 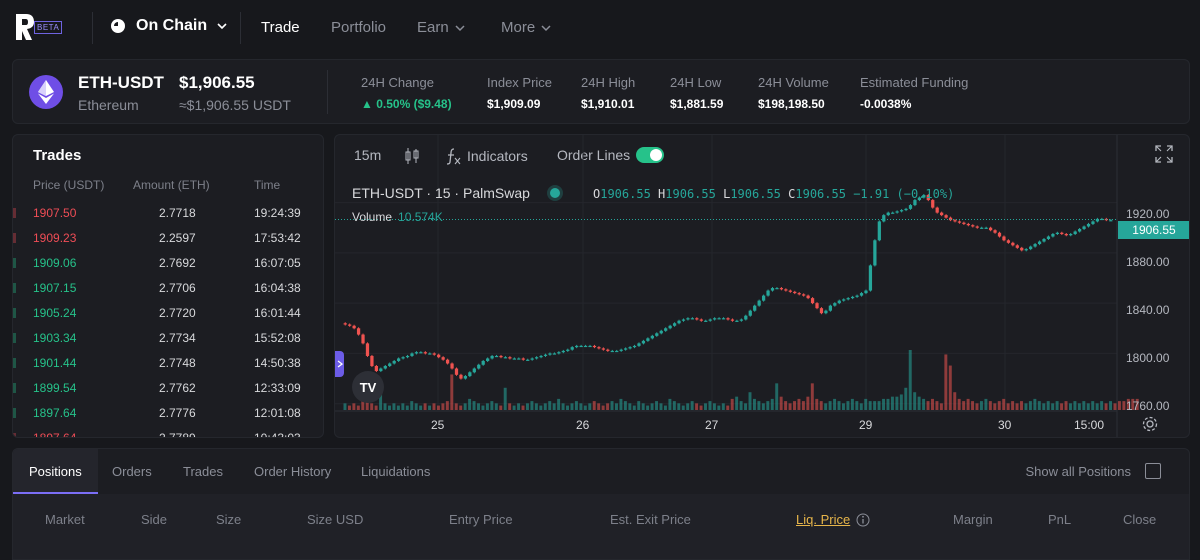 What do you see at coordinates (1150, 424) in the screenshot?
I see `gear-icon` at bounding box center [1150, 424].